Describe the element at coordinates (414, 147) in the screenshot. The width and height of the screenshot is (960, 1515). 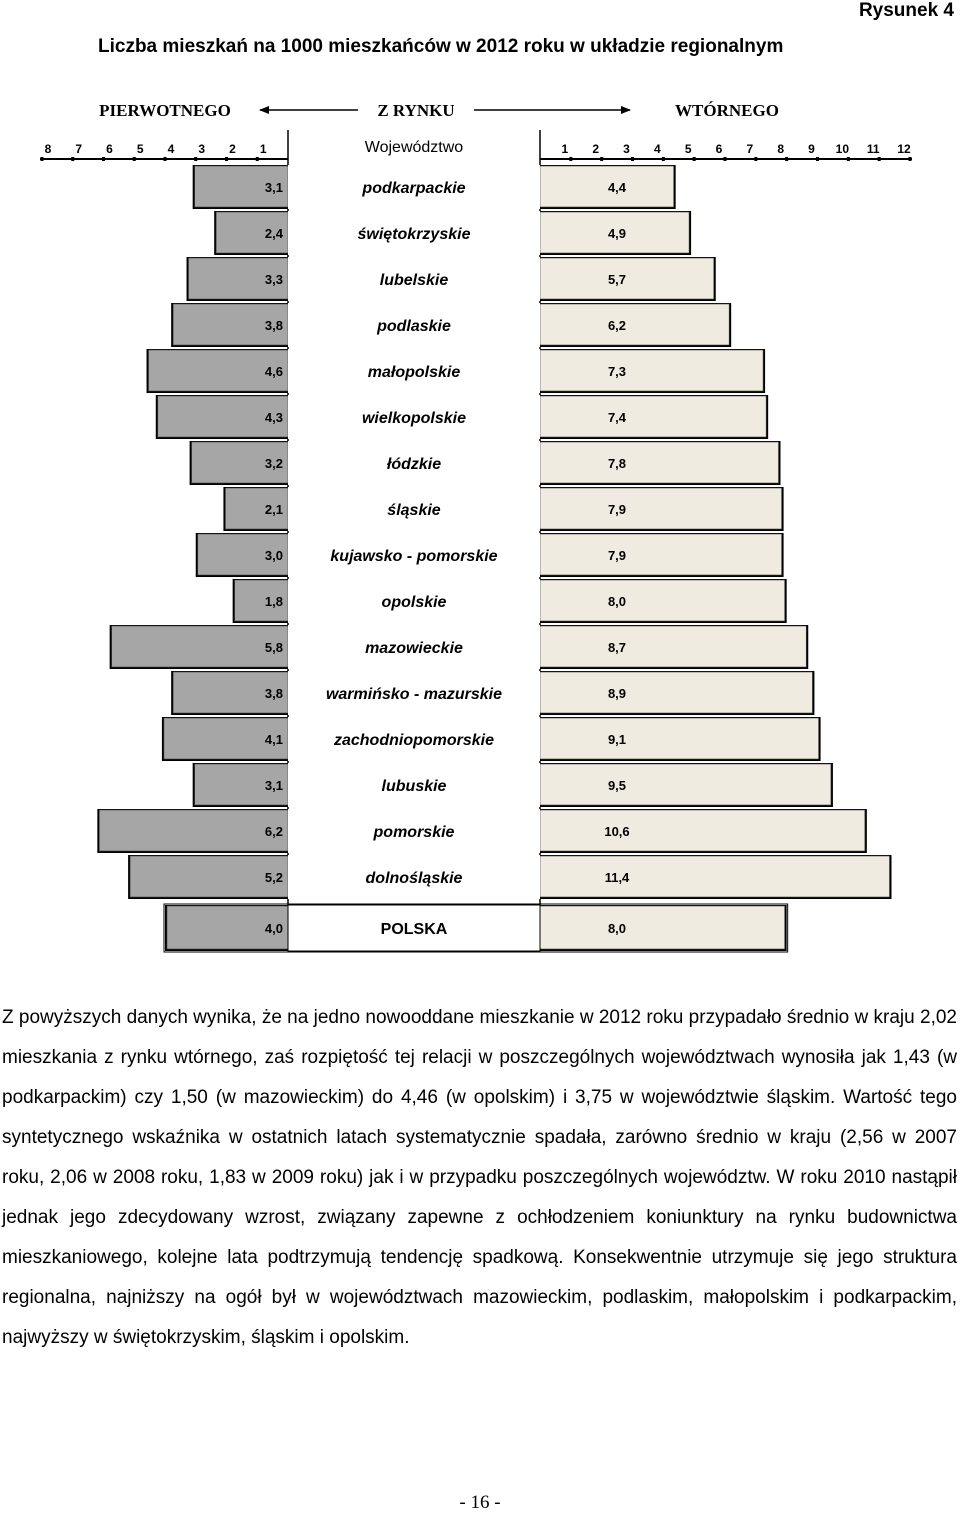
I see `category-header: Województwo` at that location.